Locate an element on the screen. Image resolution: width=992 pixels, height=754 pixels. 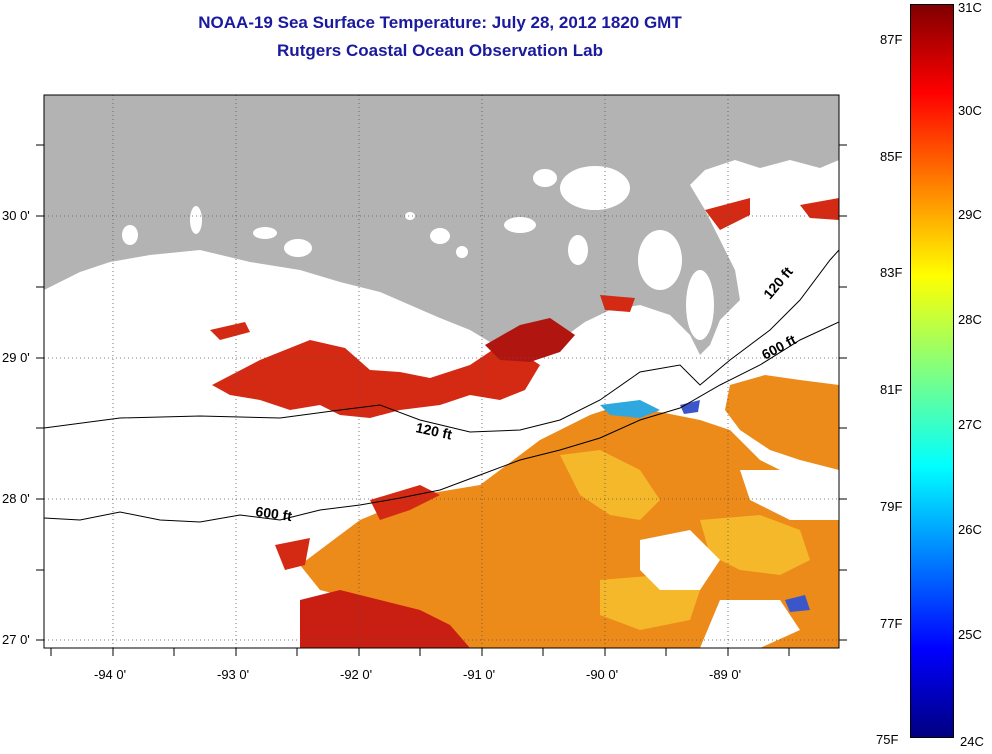
lon-tick-label: -94 0' is located at coordinates (110, 674).